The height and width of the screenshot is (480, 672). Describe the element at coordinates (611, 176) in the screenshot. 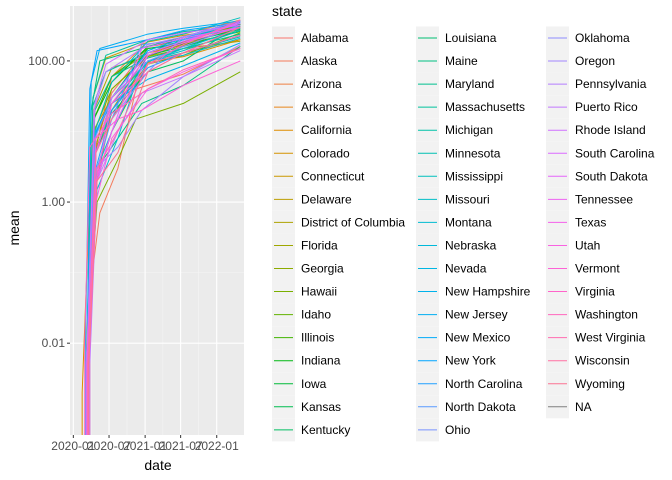

I see `legend-label: South Dakota` at that location.